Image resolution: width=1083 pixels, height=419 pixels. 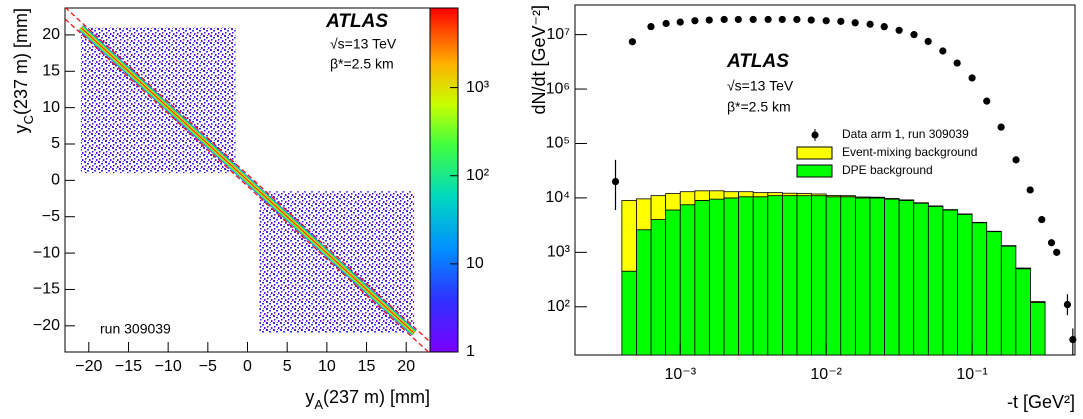 What do you see at coordinates (406, 366) in the screenshot?
I see `x-tick-label: 20` at bounding box center [406, 366].